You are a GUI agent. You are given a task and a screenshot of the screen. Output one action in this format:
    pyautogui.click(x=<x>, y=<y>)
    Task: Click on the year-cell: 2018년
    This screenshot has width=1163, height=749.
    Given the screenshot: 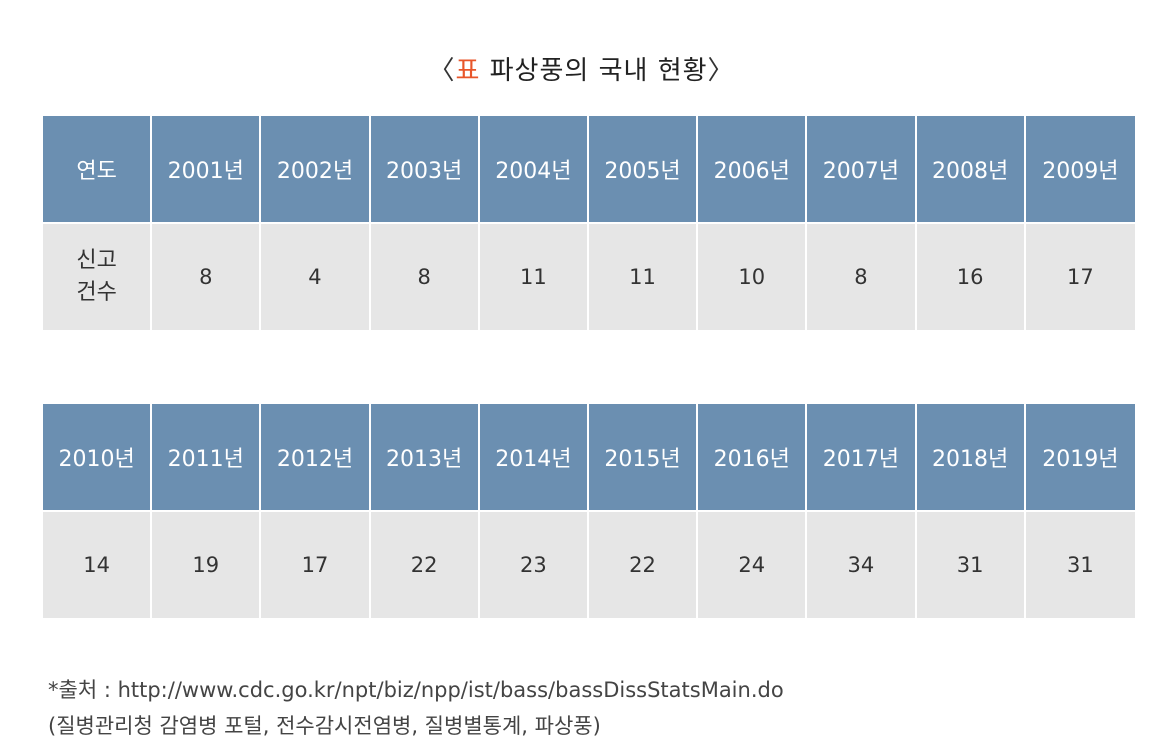 What is the action you would take?
    pyautogui.click(x=971, y=458)
    